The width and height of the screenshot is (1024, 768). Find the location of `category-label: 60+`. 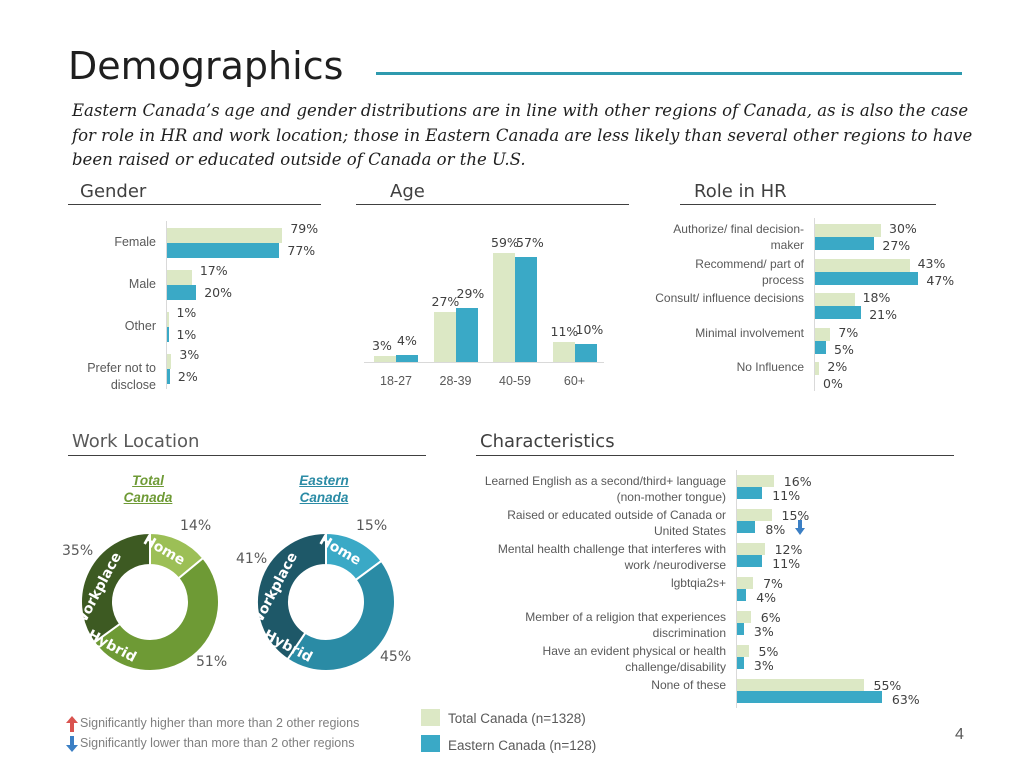

category-label: 60+ is located at coordinates (574, 381).